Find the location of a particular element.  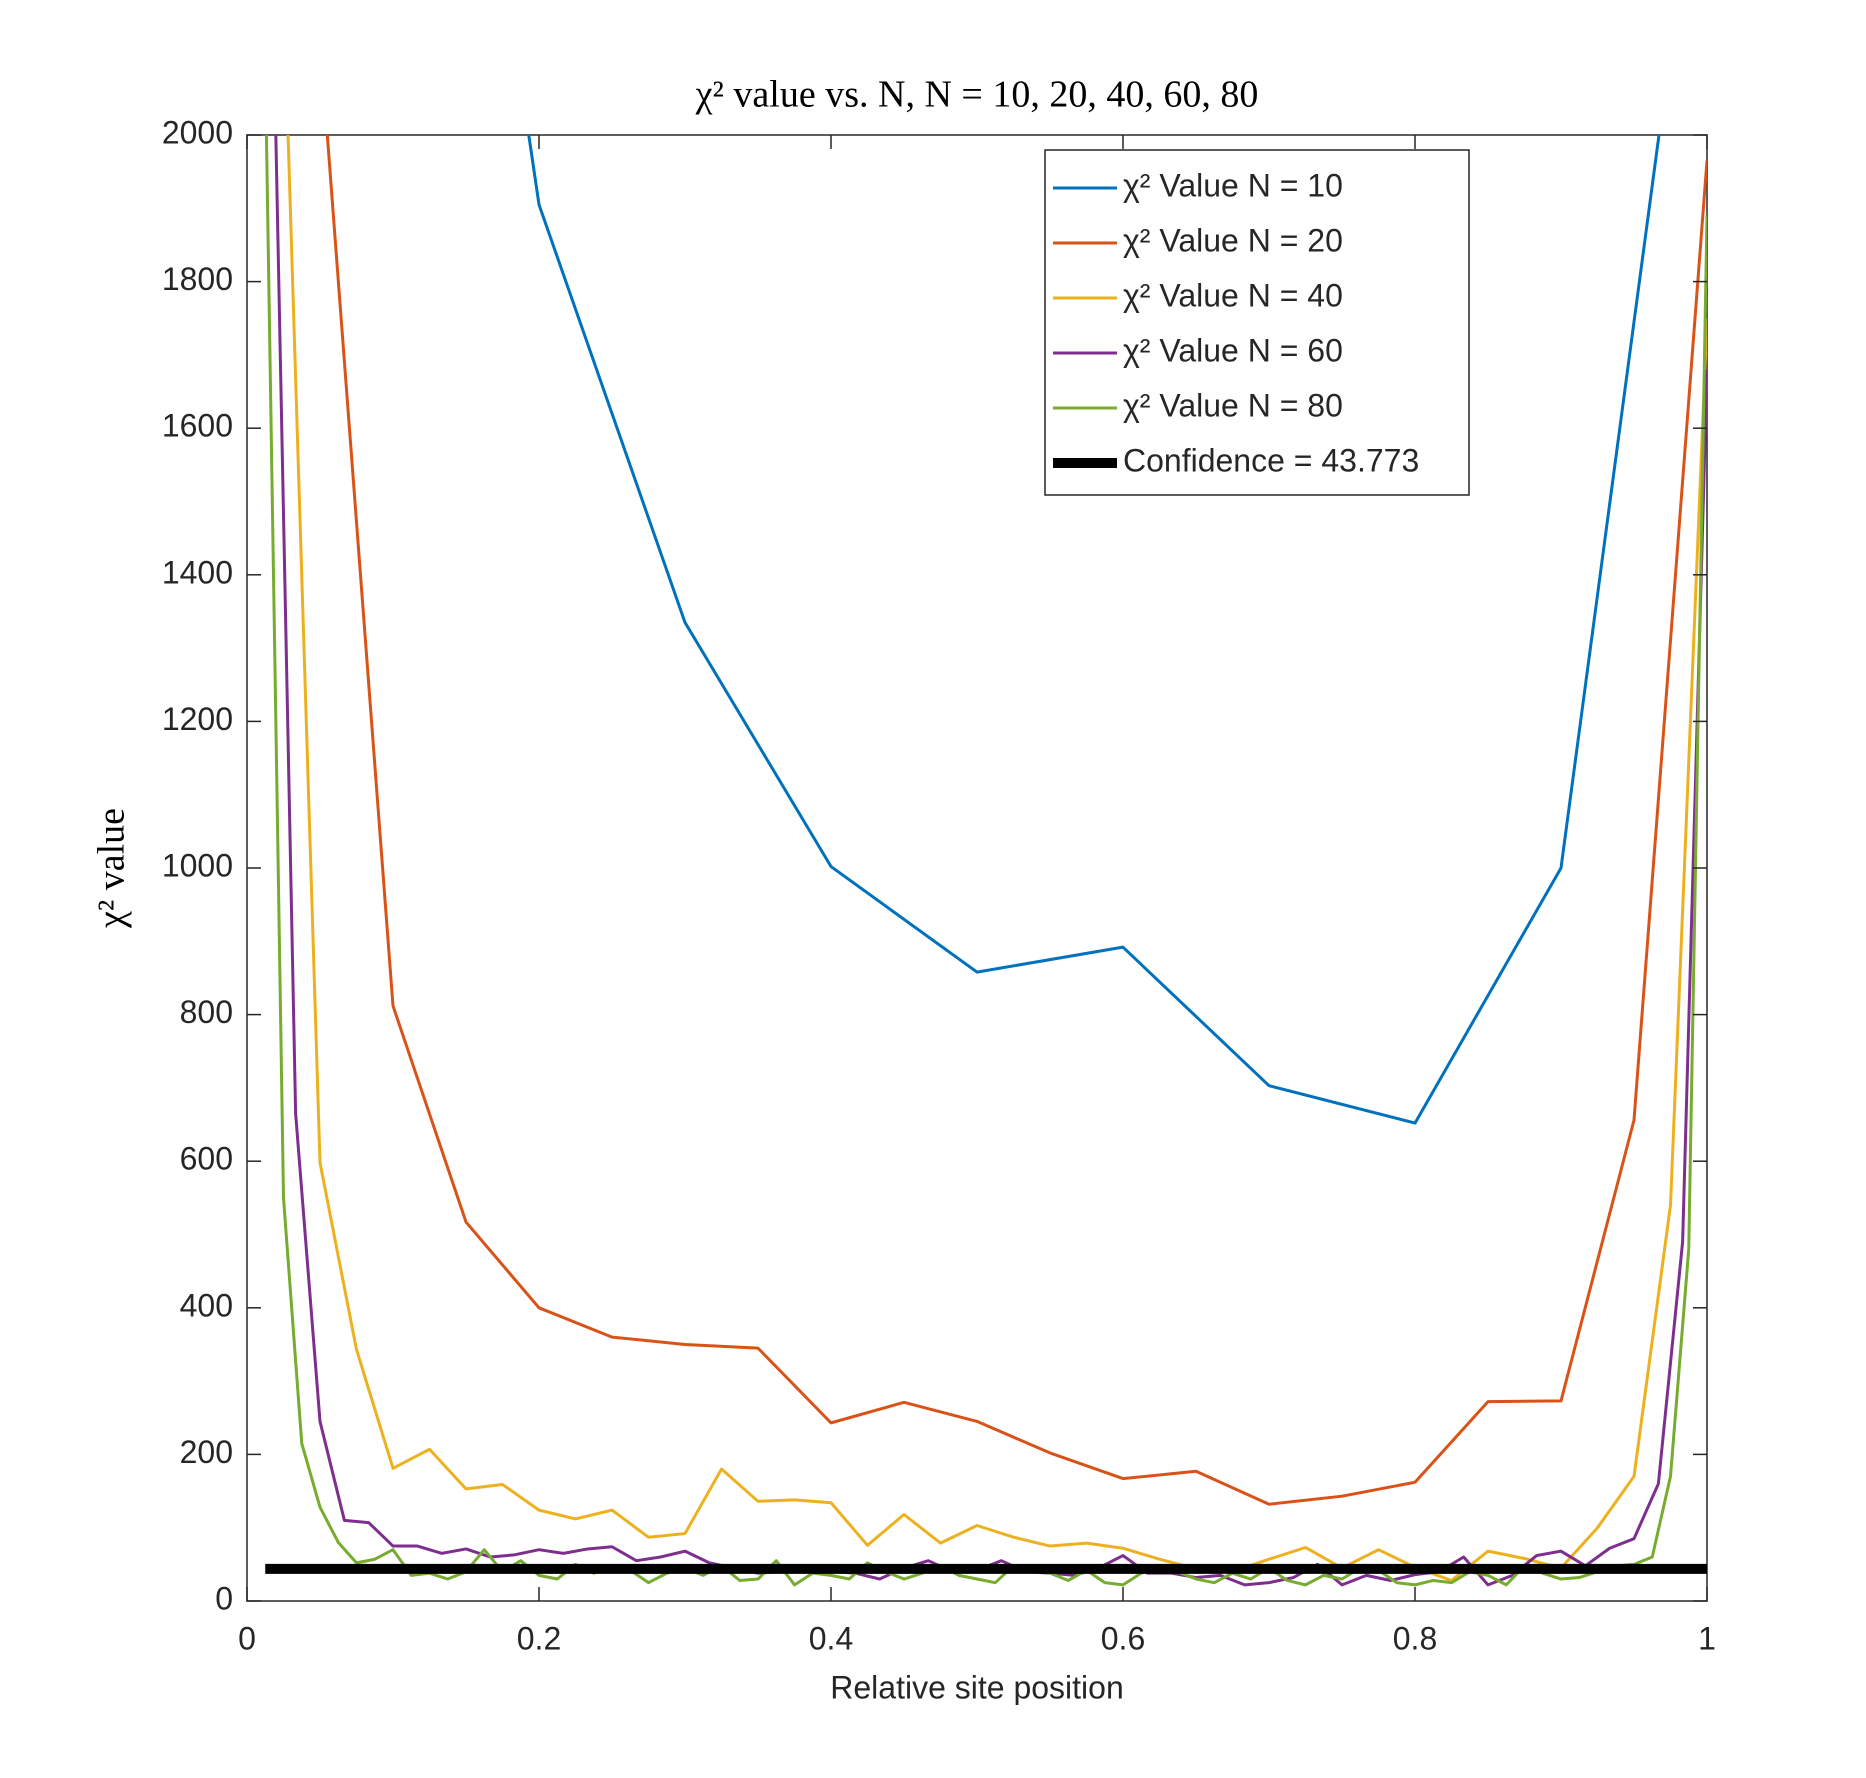

y-tick-label: 2000 is located at coordinates (197, 132).